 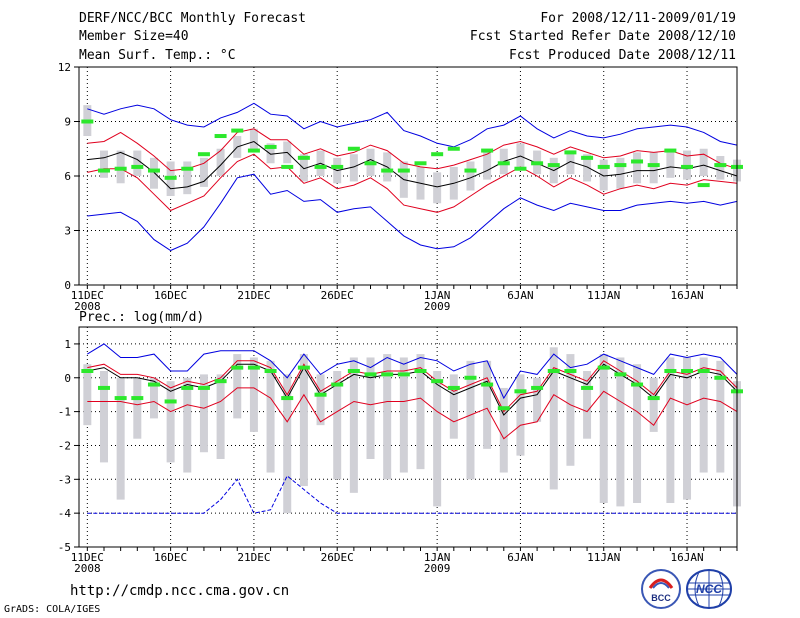 What do you see at coordinates (661, 589) in the screenshot?
I see `bcc-logo-icon: BCC` at bounding box center [661, 589].